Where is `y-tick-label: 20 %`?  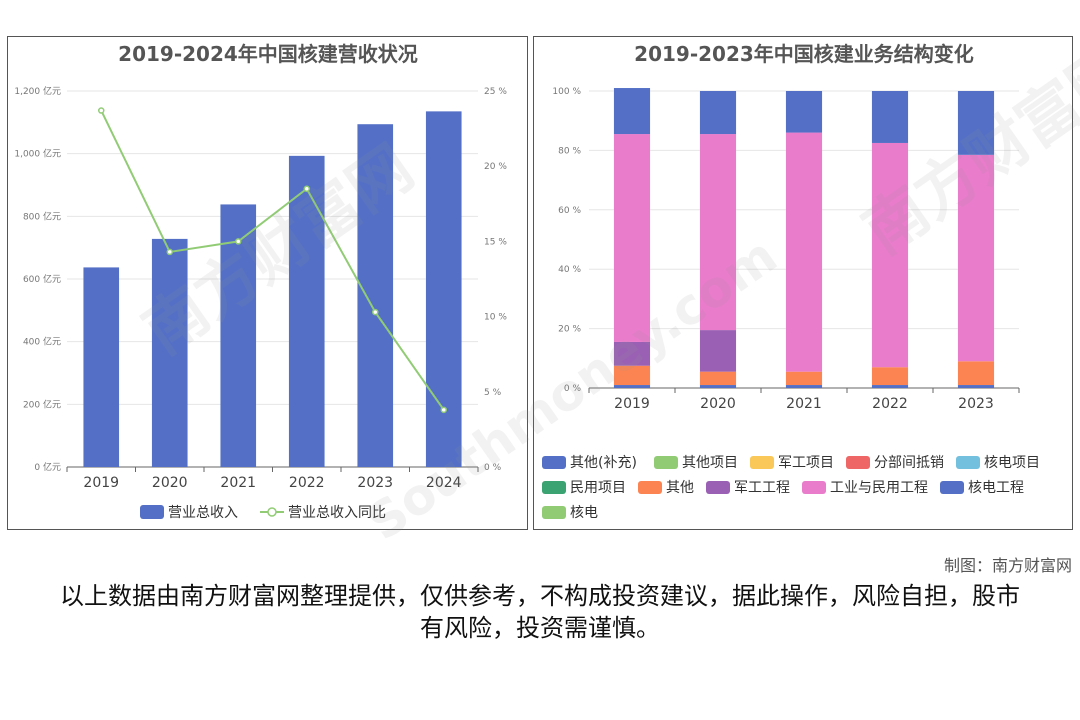 y-tick-label: 20 % is located at coordinates (569, 330).